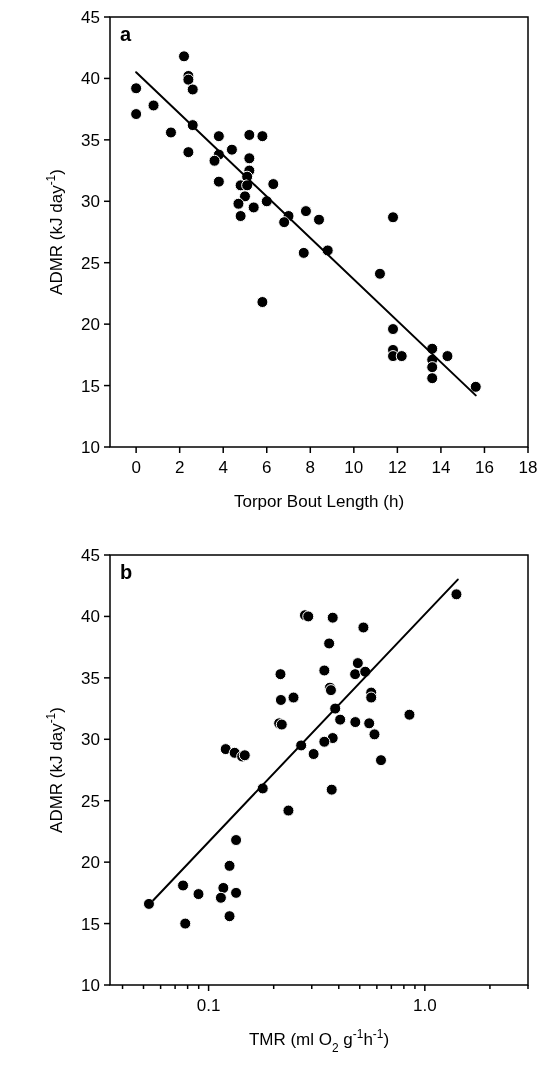 The image size is (542, 1075). What do you see at coordinates (208, 1005) in the screenshot?
I see `x-tick-label: 0.1` at bounding box center [208, 1005].